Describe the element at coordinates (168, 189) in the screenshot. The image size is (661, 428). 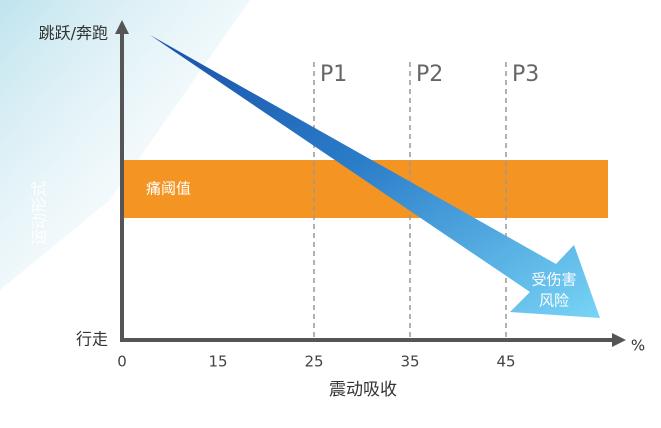
I see `band-label: 痛阈值` at that location.